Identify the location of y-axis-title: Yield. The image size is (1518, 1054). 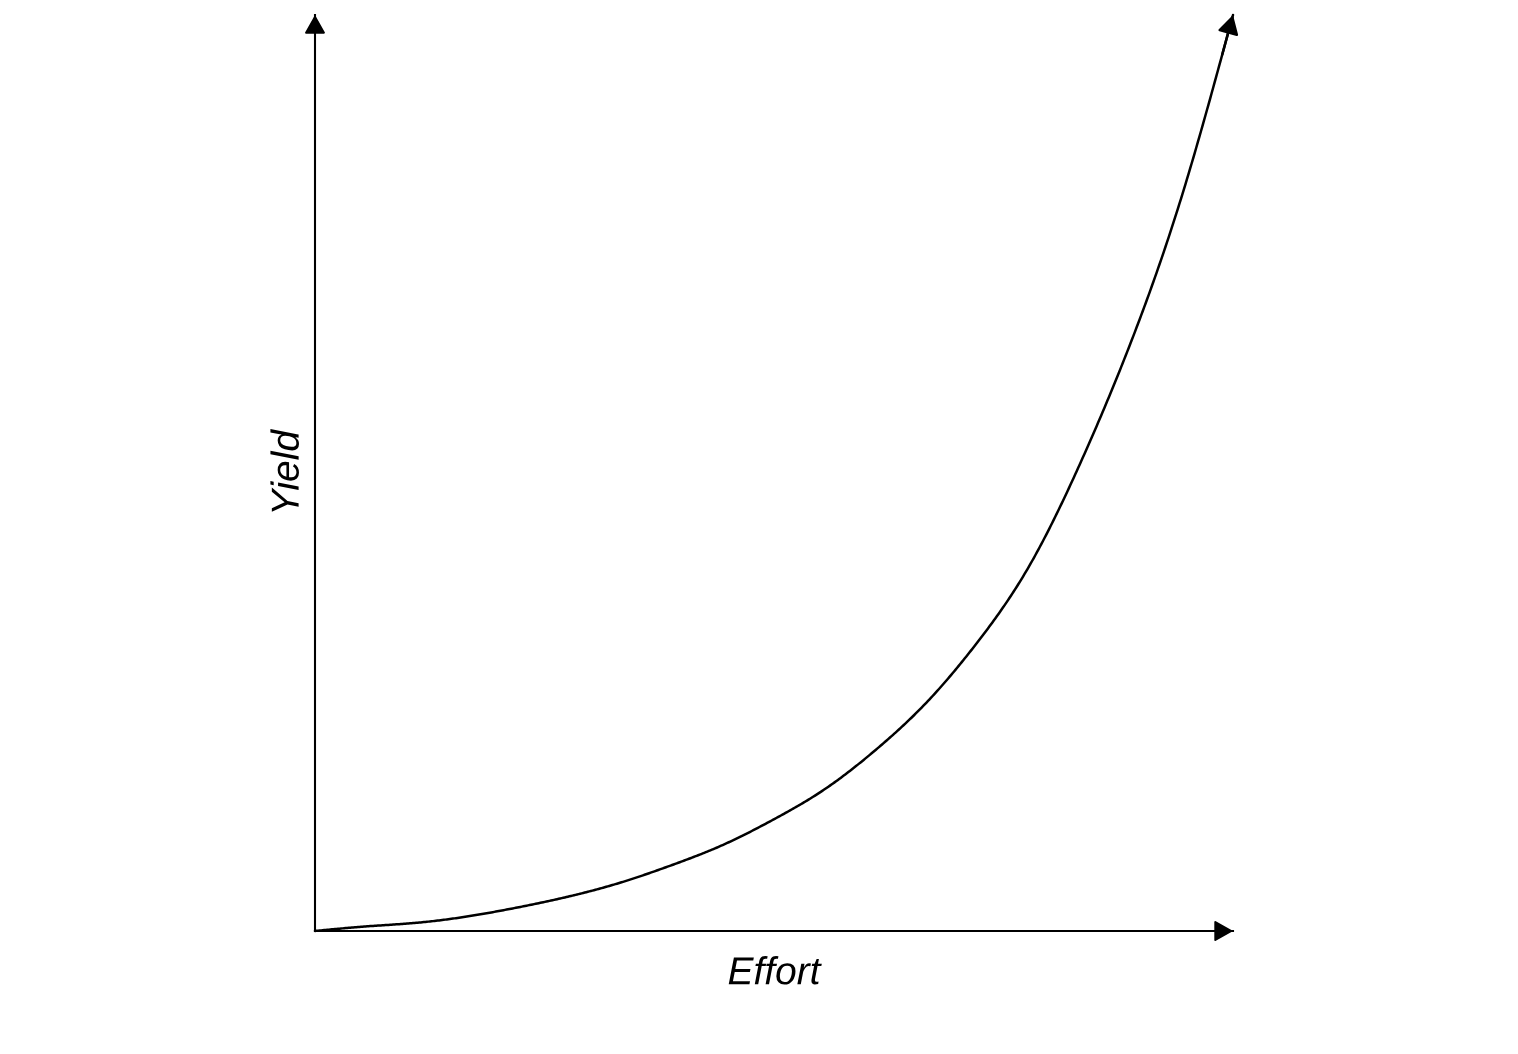
(284, 470).